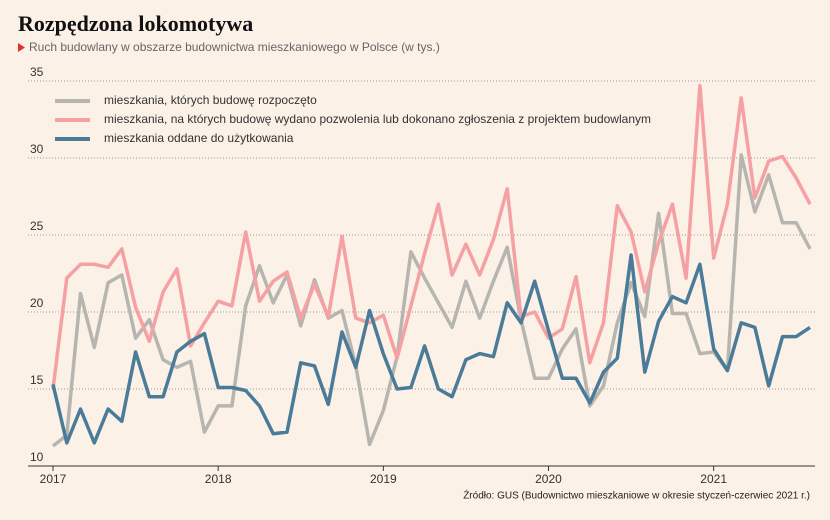 This screenshot has height=520, width=830. Describe the element at coordinates (37, 457) in the screenshot. I see `y-tick-label: 10` at that location.